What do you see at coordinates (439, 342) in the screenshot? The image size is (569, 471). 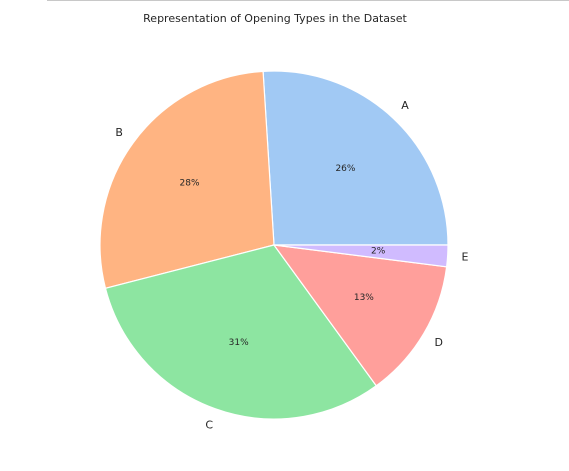 I see `category-label-d: D` at bounding box center [439, 342].